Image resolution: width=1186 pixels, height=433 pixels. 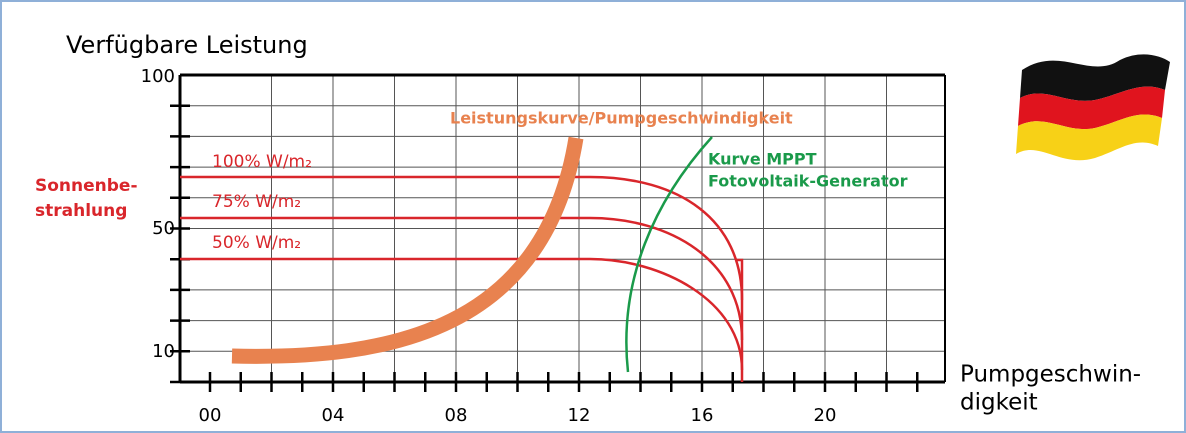 What do you see at coordinates (163, 228) in the screenshot?
I see `y-tick-label: 50` at bounding box center [163, 228].